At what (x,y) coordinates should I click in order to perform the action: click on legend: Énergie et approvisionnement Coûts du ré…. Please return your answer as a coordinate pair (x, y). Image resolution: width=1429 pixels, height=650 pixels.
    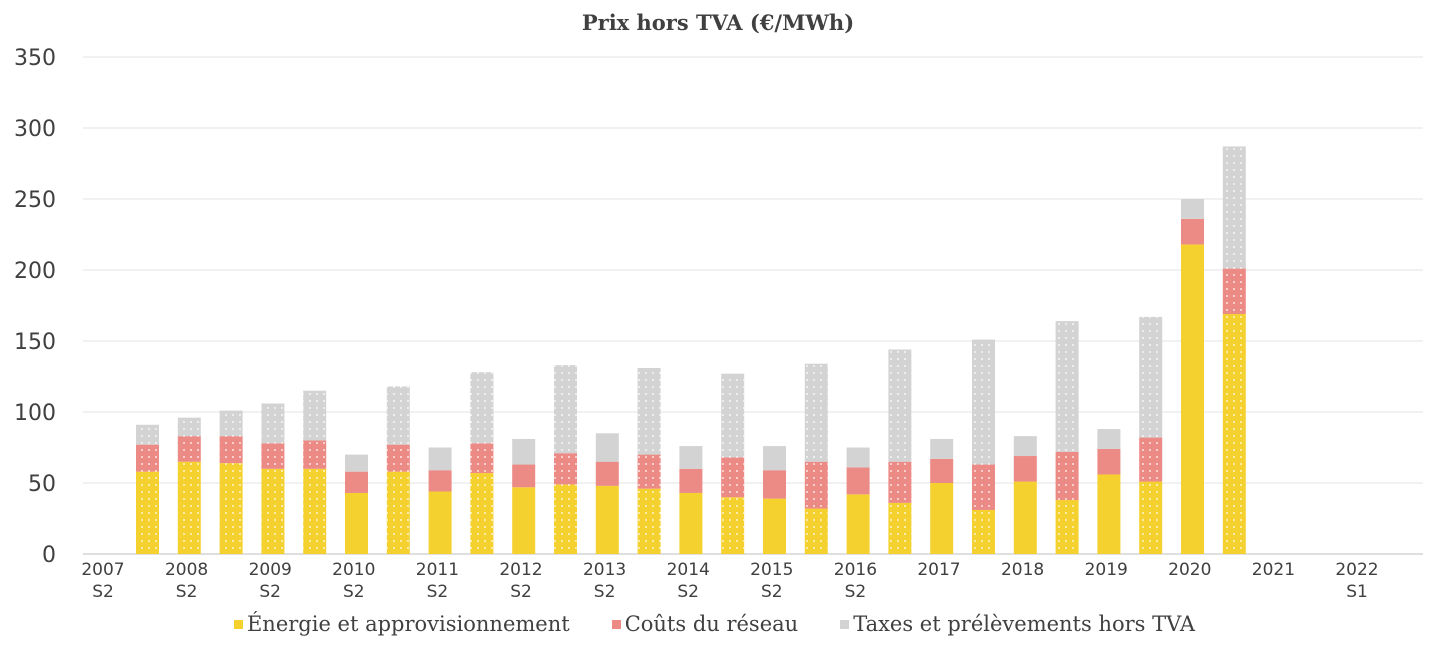
    Looking at the image, I should click on (714, 624).